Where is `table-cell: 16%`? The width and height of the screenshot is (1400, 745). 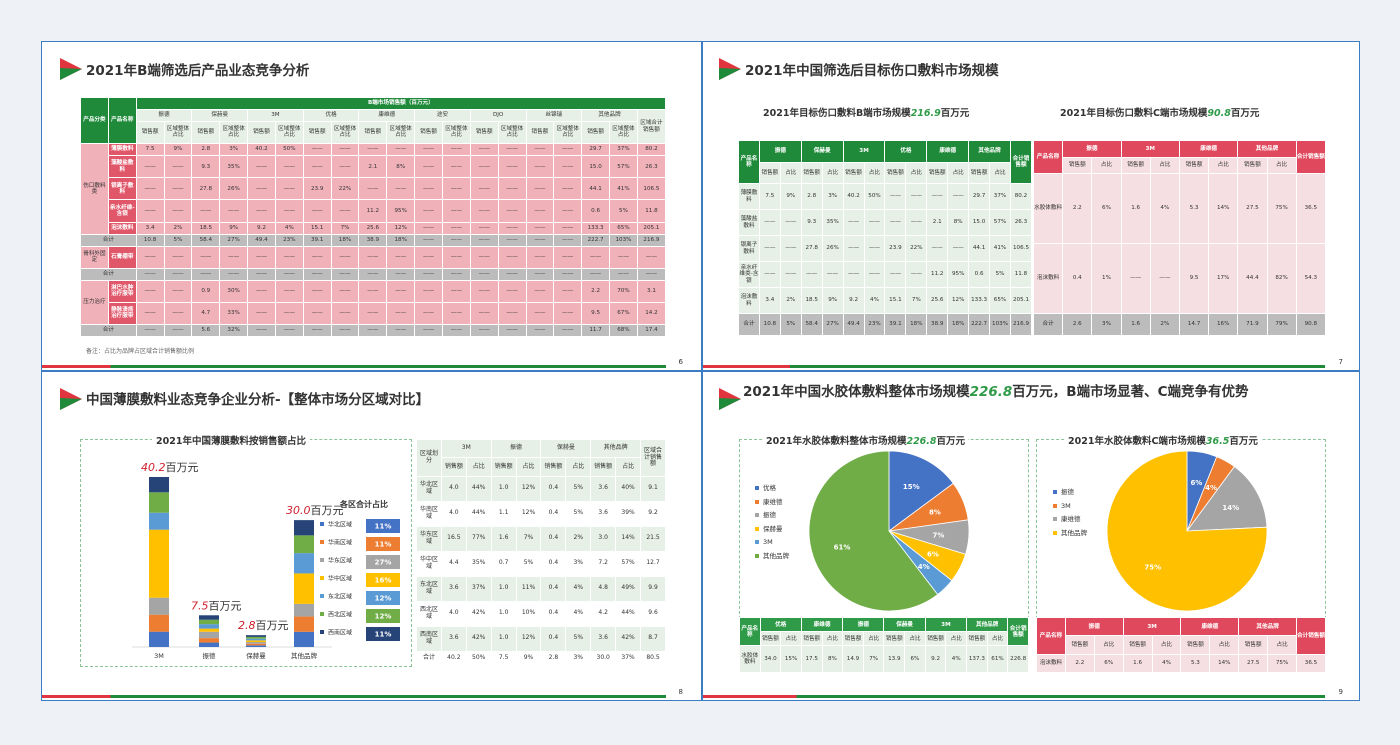 table-cell: 16% is located at coordinates (1223, 324).